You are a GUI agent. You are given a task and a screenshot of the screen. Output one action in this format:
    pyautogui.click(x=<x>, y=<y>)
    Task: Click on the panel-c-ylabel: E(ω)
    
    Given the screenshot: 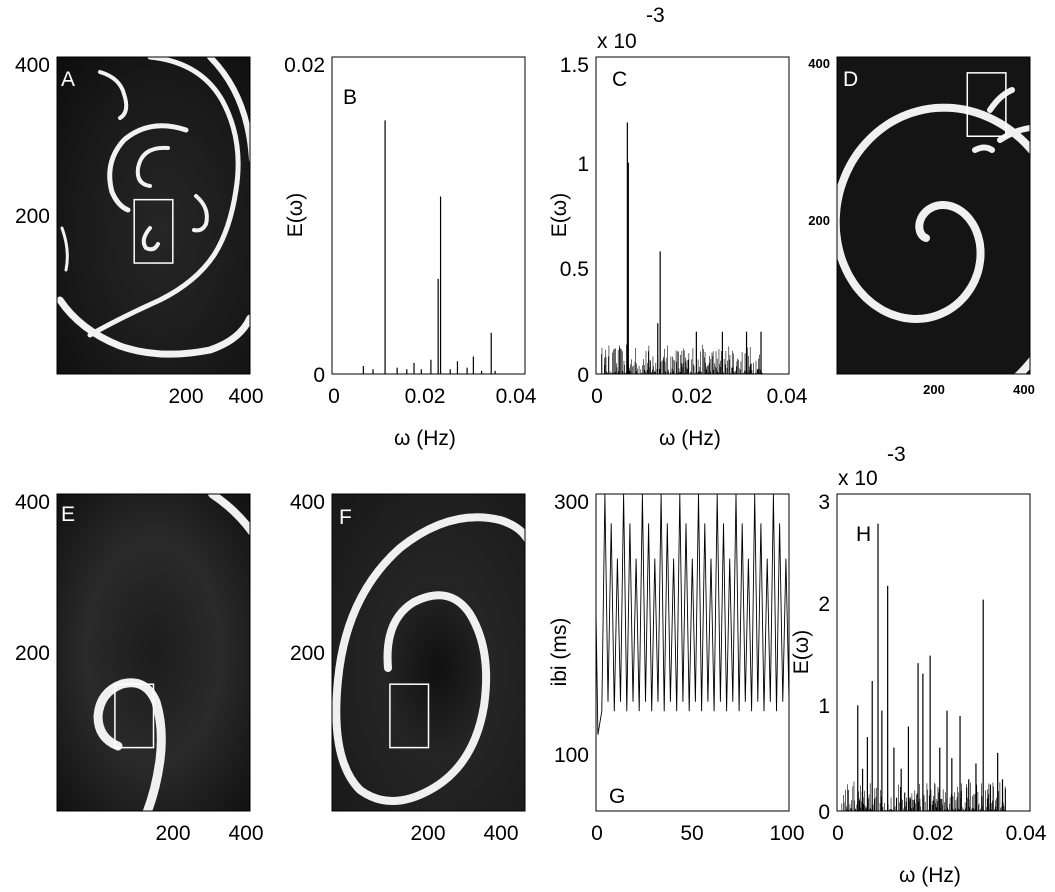 What is the action you would take?
    pyautogui.click(x=559, y=215)
    